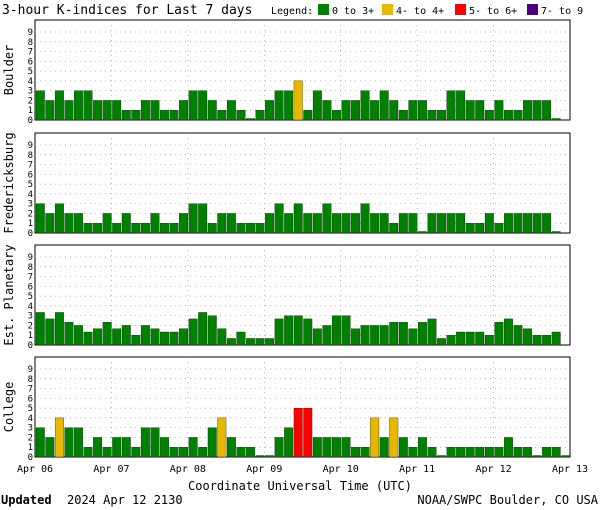 The image size is (600, 510). Describe the element at coordinates (125, 500) in the screenshot. I see `footer-updated-value: 2024 Apr 12 2130` at that location.